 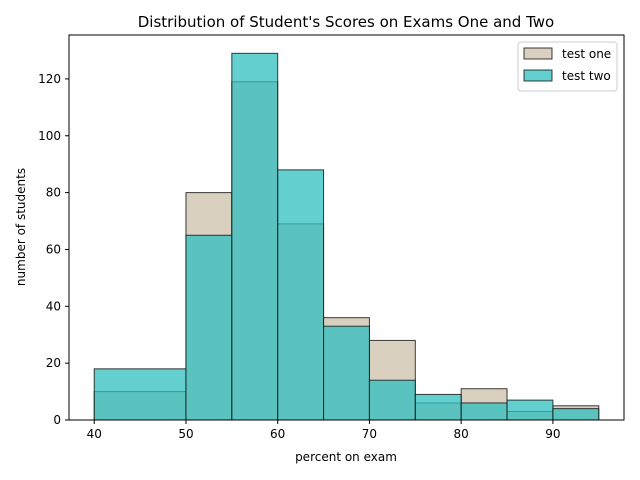 I want to click on legend-label-test-two: test two, so click(x=586, y=76).